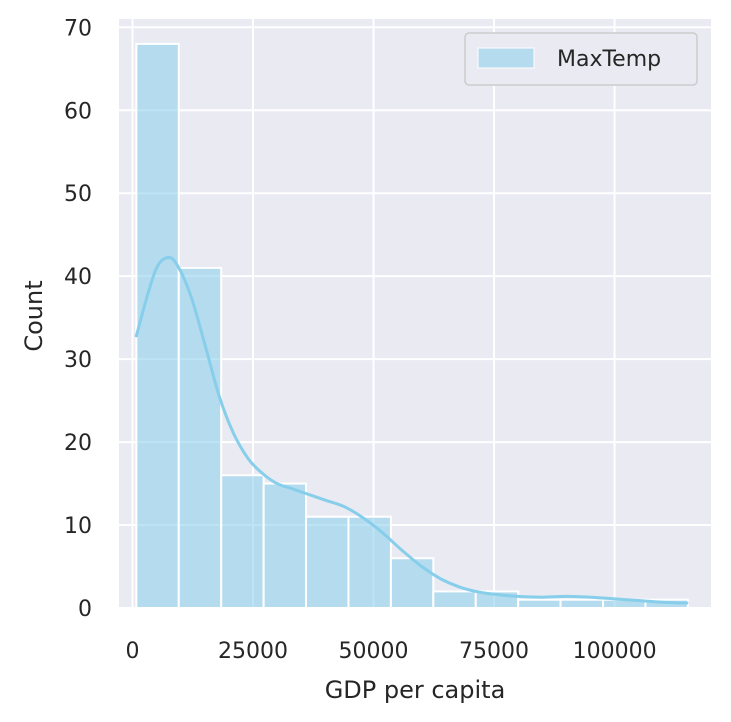 This screenshot has width=731, height=722. What do you see at coordinates (415, 690) in the screenshot?
I see `x-axis-label: GDP per capita` at bounding box center [415, 690].